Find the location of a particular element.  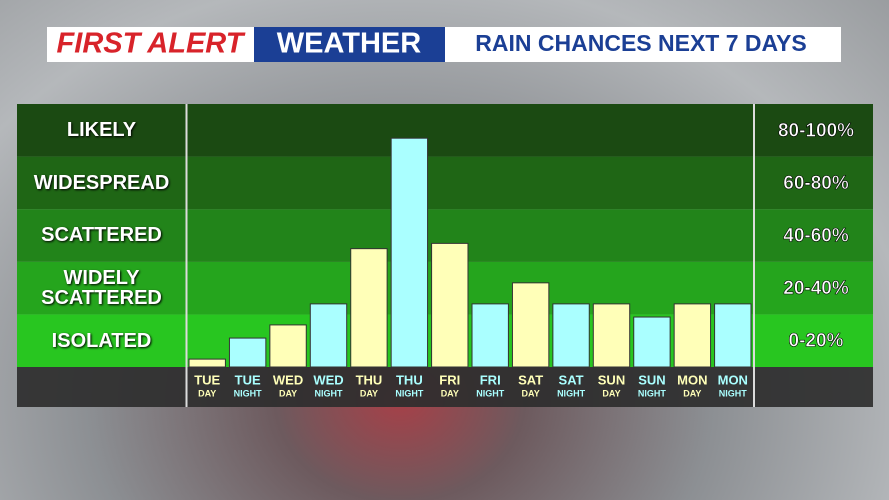

title-brand-bg is located at coordinates (150, 44).